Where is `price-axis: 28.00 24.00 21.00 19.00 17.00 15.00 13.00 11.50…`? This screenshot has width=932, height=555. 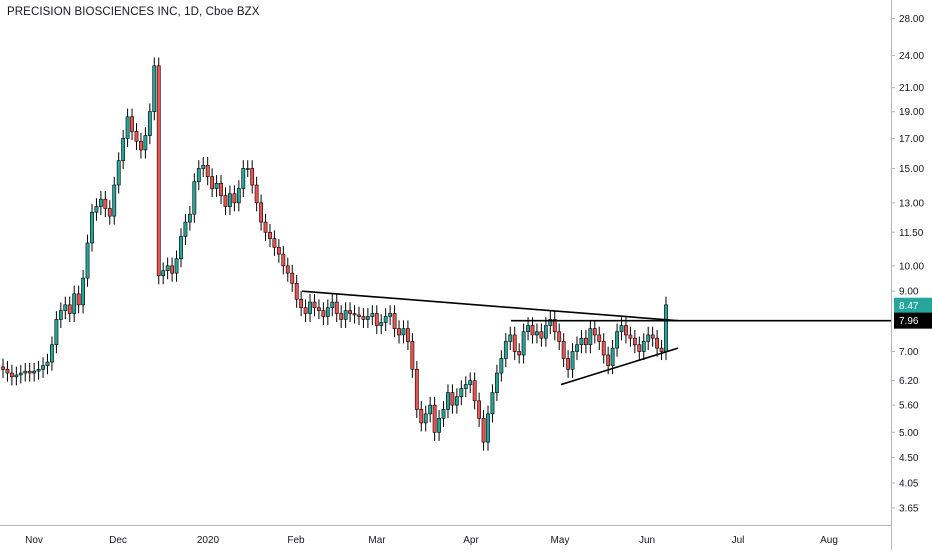 price-axis: 28.00 24.00 21.00 19.00 17.00 15.00 13.00 11.50… is located at coordinates (907, 264).